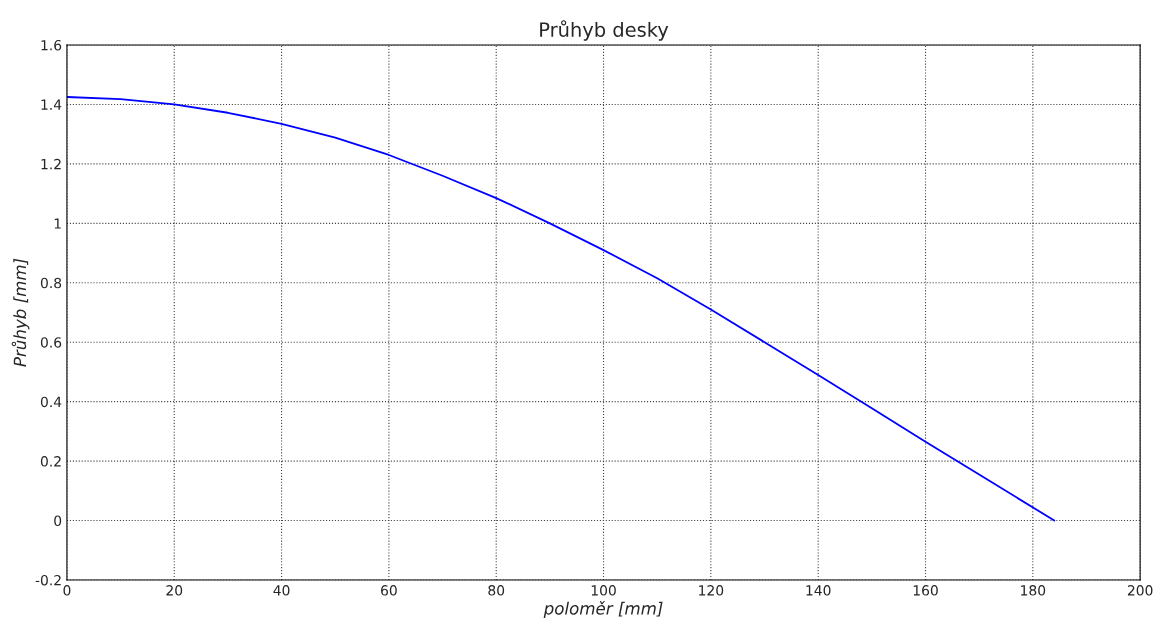 The height and width of the screenshot is (625, 1154). Describe the element at coordinates (603, 590) in the screenshot. I see `x-tick-label: 100` at that location.